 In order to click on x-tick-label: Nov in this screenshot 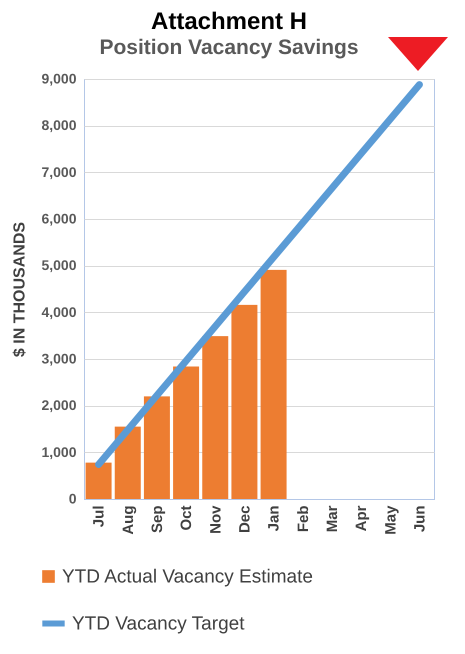, I will do `click(215, 519)`.